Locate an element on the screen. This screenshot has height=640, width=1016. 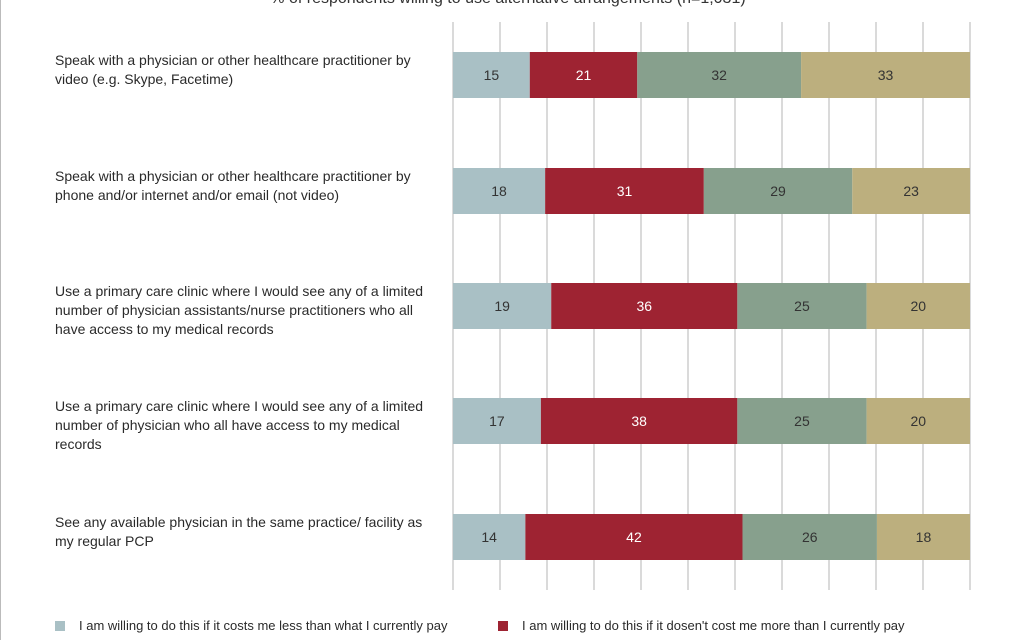
data-label: 26 is located at coordinates (810, 537).